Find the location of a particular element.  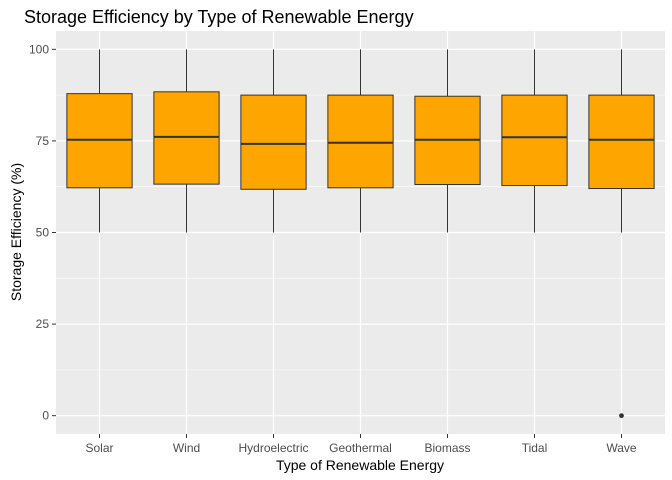

y-tick-label: 0 is located at coordinates (45, 416).